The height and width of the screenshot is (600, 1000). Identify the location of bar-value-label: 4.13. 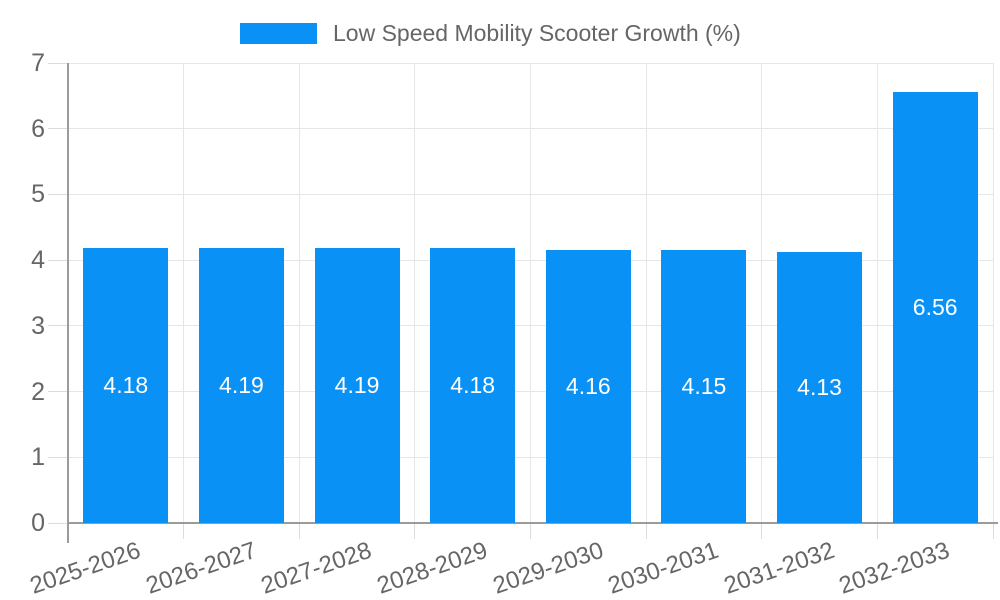
(819, 386).